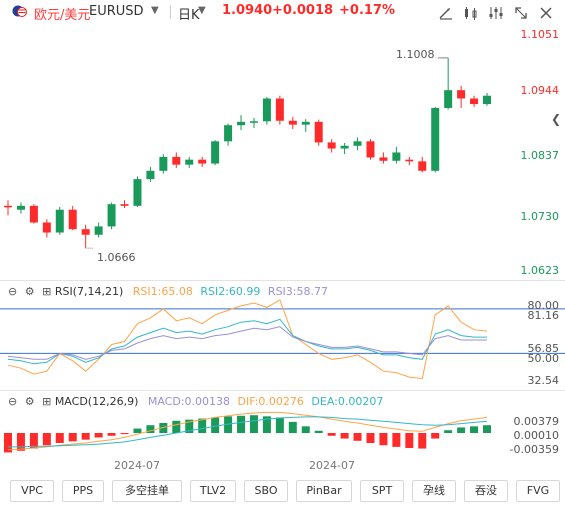 This screenshot has height=505, width=565. I want to click on rsi2-line, so click(247, 341).